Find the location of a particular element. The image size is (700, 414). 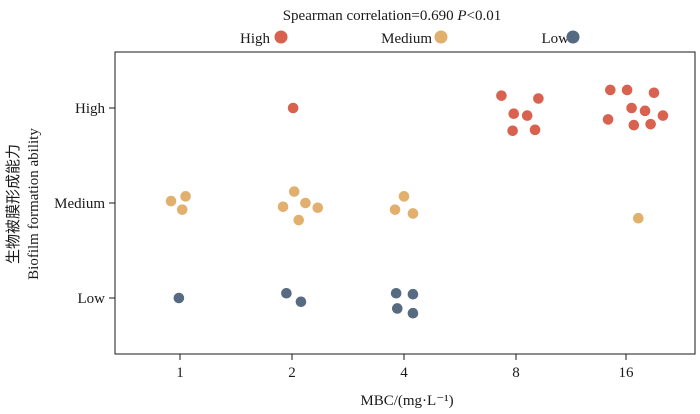

legend-label: High is located at coordinates (255, 39).